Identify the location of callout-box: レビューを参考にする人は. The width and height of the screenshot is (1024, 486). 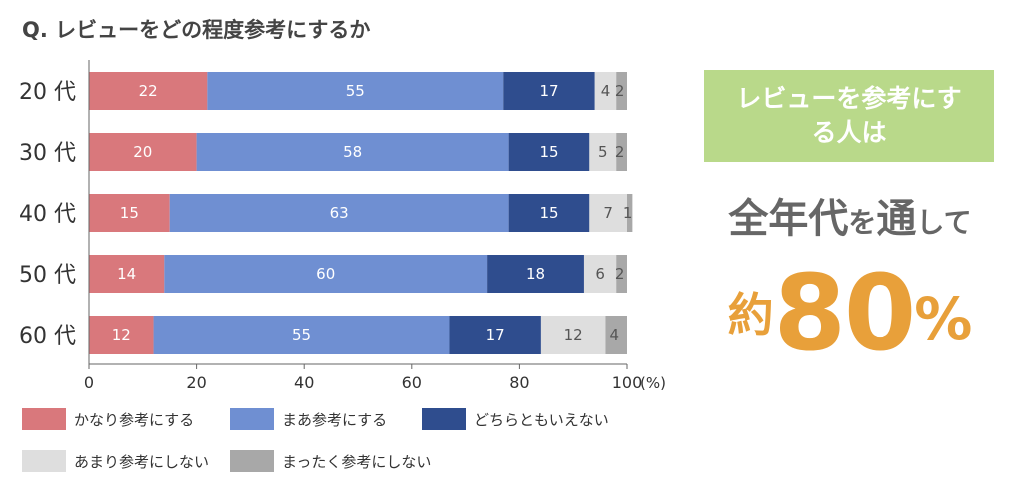
(849, 116).